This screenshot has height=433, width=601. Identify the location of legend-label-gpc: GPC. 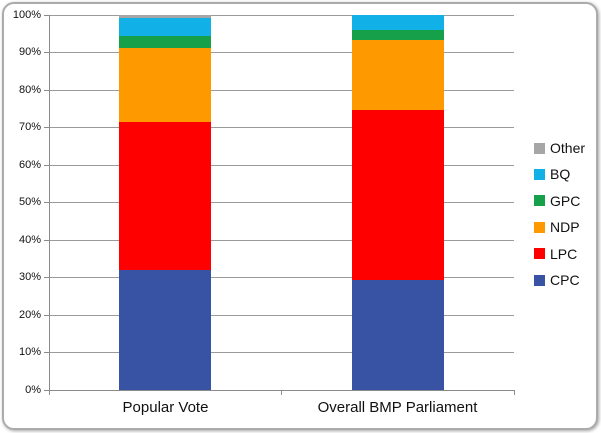
(565, 200).